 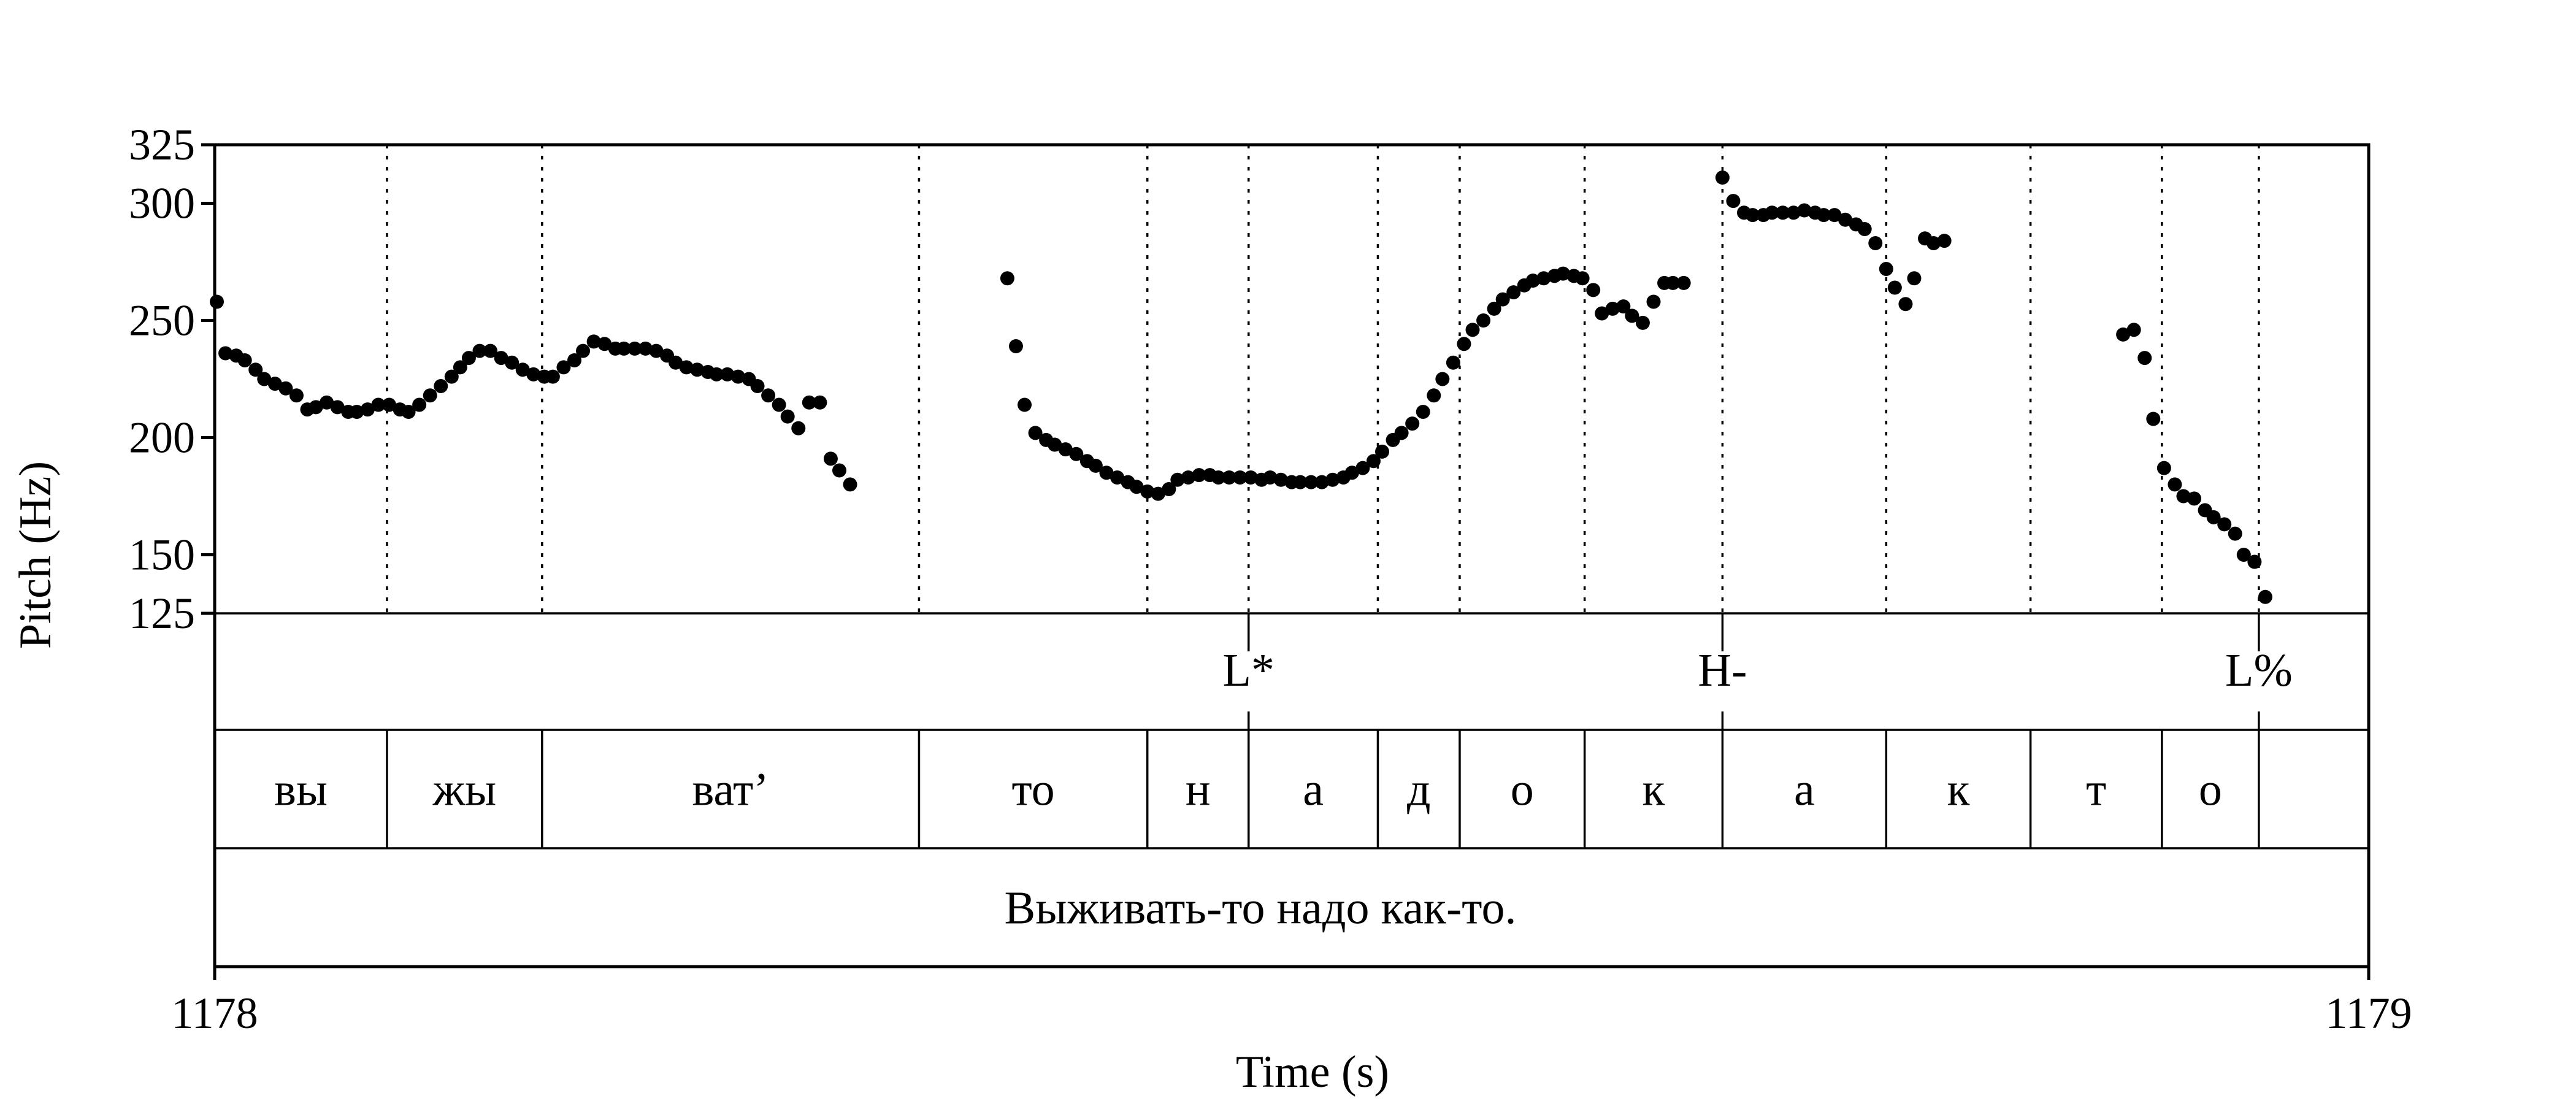 What do you see at coordinates (35, 555) in the screenshot?
I see `y-axis-label: Pitch (Hz)` at bounding box center [35, 555].